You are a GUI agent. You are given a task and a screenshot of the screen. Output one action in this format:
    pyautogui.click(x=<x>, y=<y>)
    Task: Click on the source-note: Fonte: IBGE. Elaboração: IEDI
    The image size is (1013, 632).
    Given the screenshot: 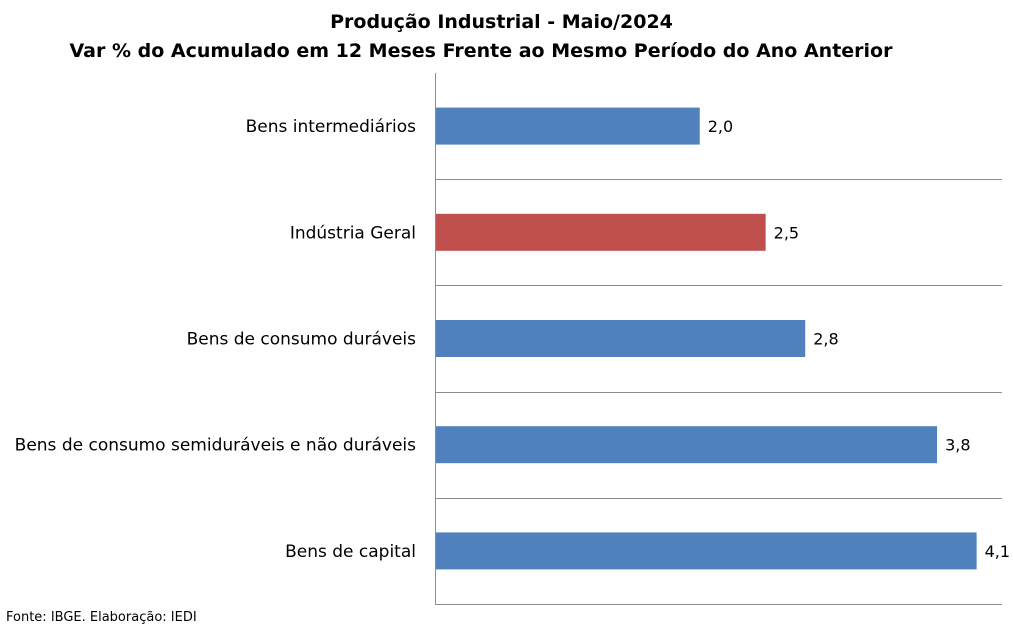 What is the action you would take?
    pyautogui.click(x=101, y=617)
    